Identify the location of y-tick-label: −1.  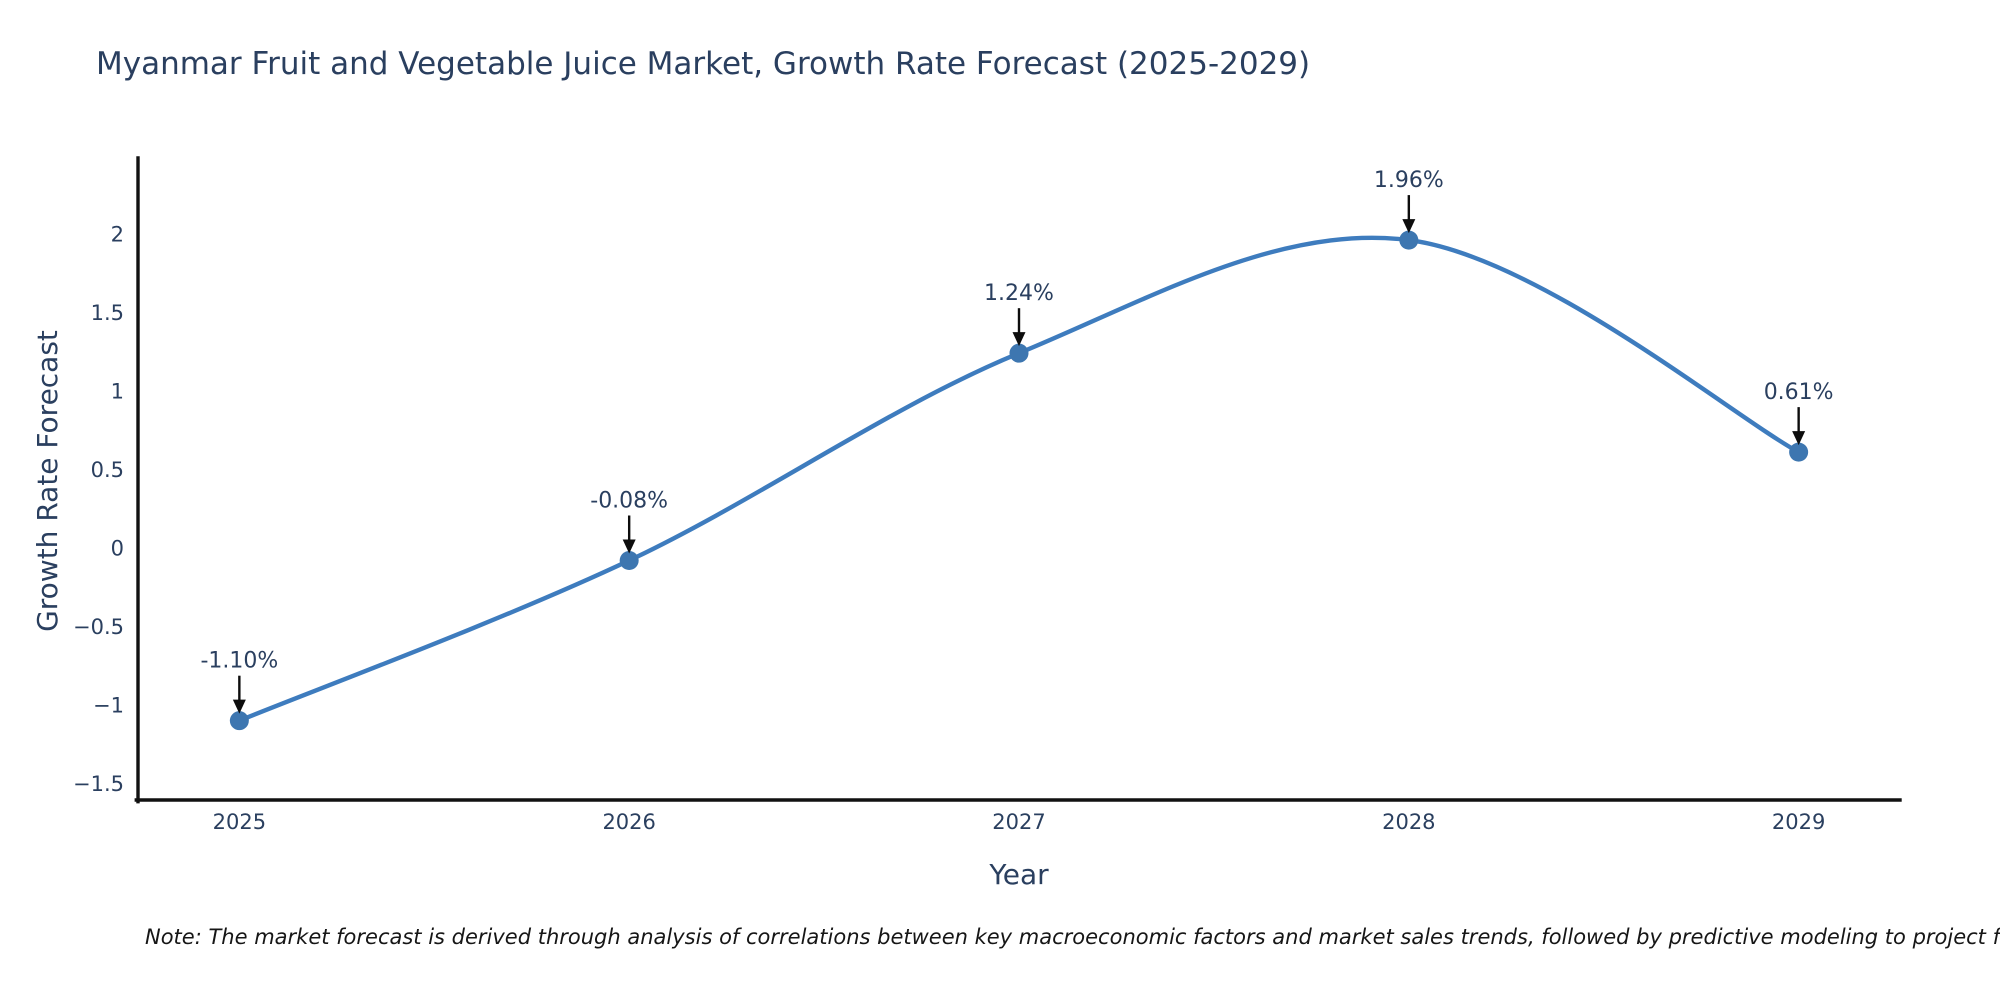
(108, 705).